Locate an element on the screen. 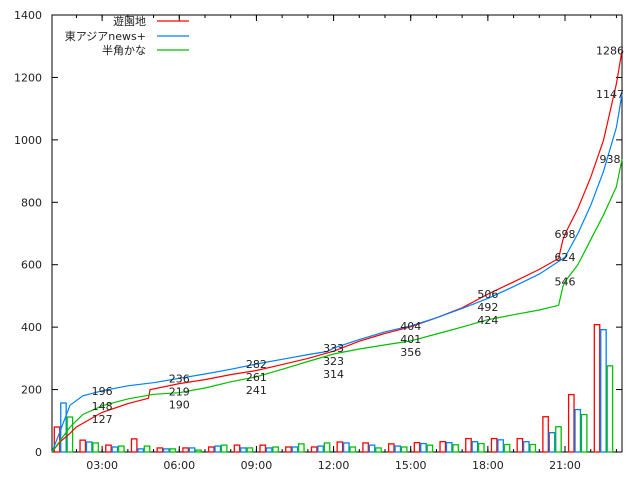 The image size is (640, 484). point-label: 424 is located at coordinates (487, 320).